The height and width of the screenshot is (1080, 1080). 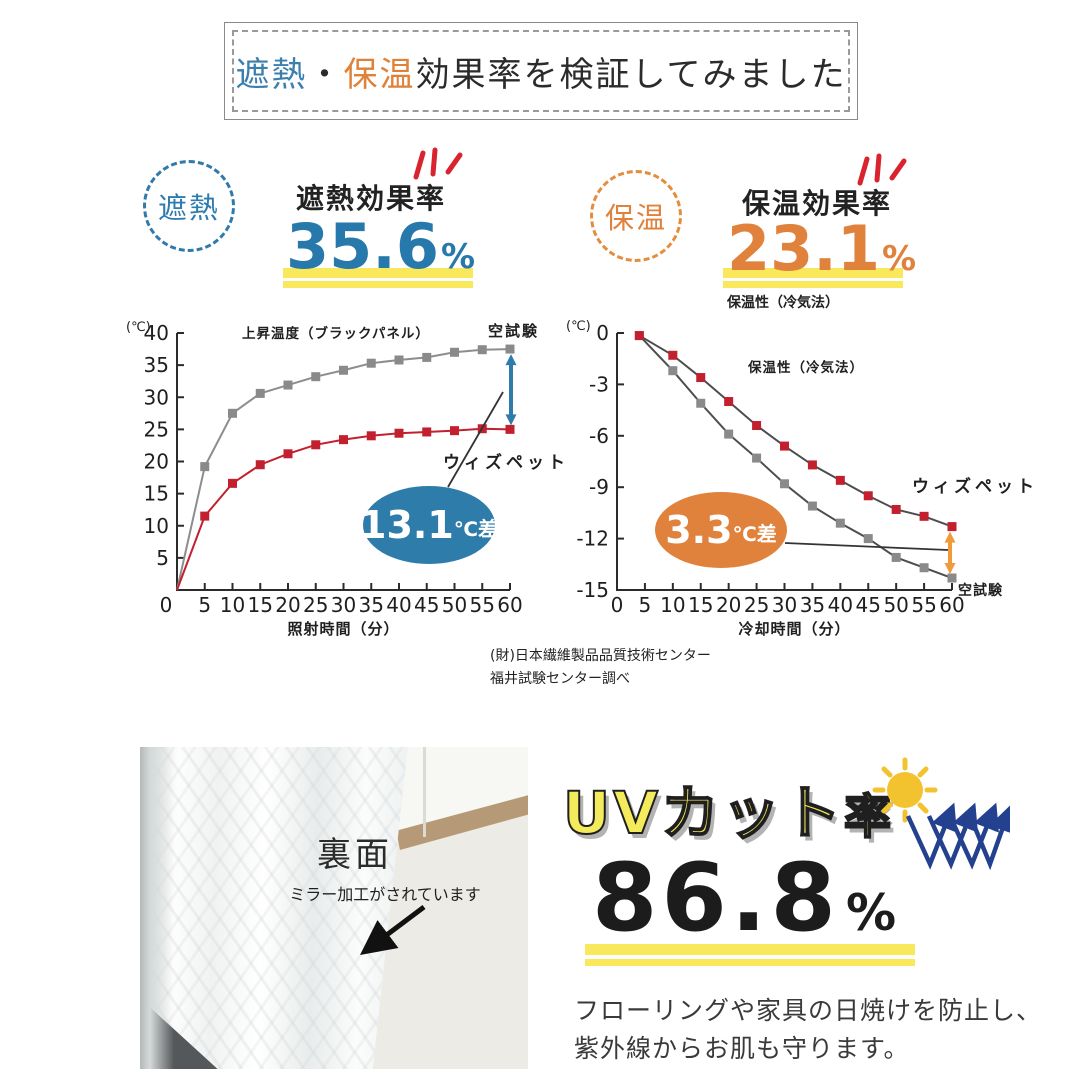 What do you see at coordinates (371, 198) in the screenshot?
I see `shading-title: 遮熱効果率` at bounding box center [371, 198].